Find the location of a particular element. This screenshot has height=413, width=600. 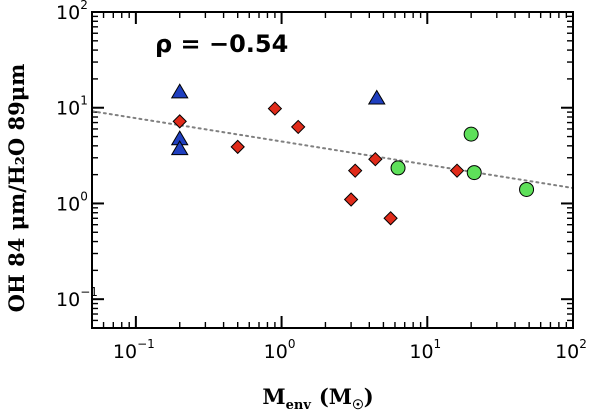

x-axis-label-units: (M is located at coordinates (335, 396).